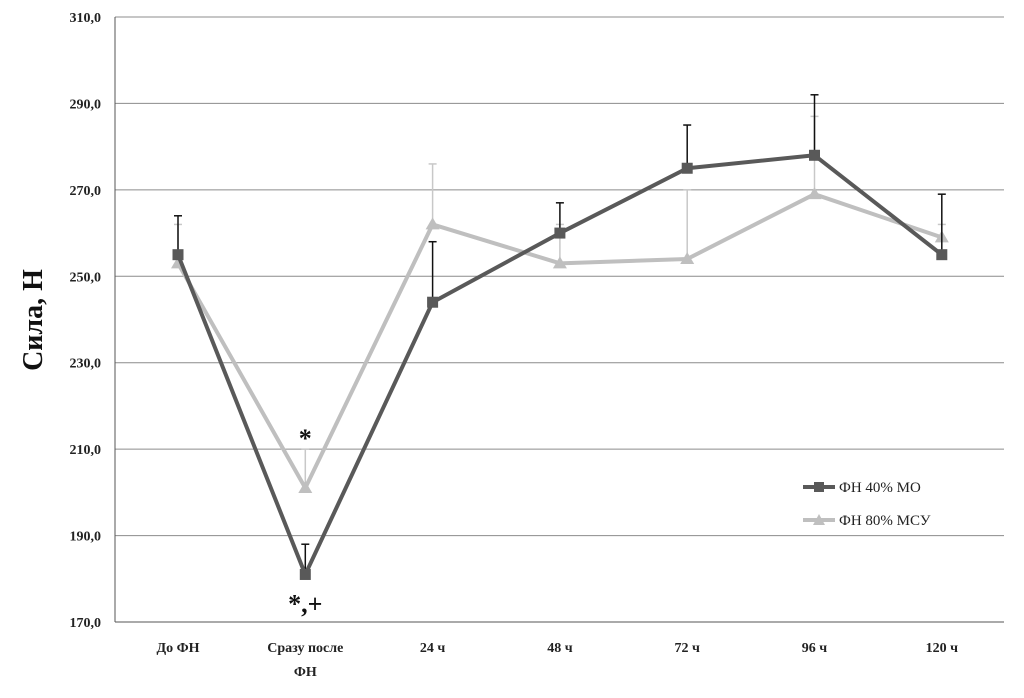  Describe the element at coordinates (433, 648) in the screenshot. I see `x-tick-label: 24 ч` at that location.